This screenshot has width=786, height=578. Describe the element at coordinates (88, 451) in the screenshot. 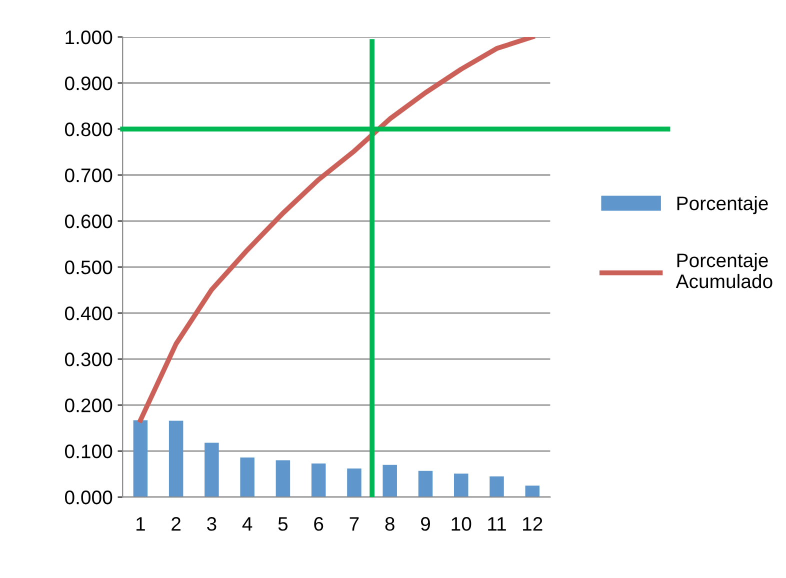

I see `y-tick-label: 0.100` at that location.